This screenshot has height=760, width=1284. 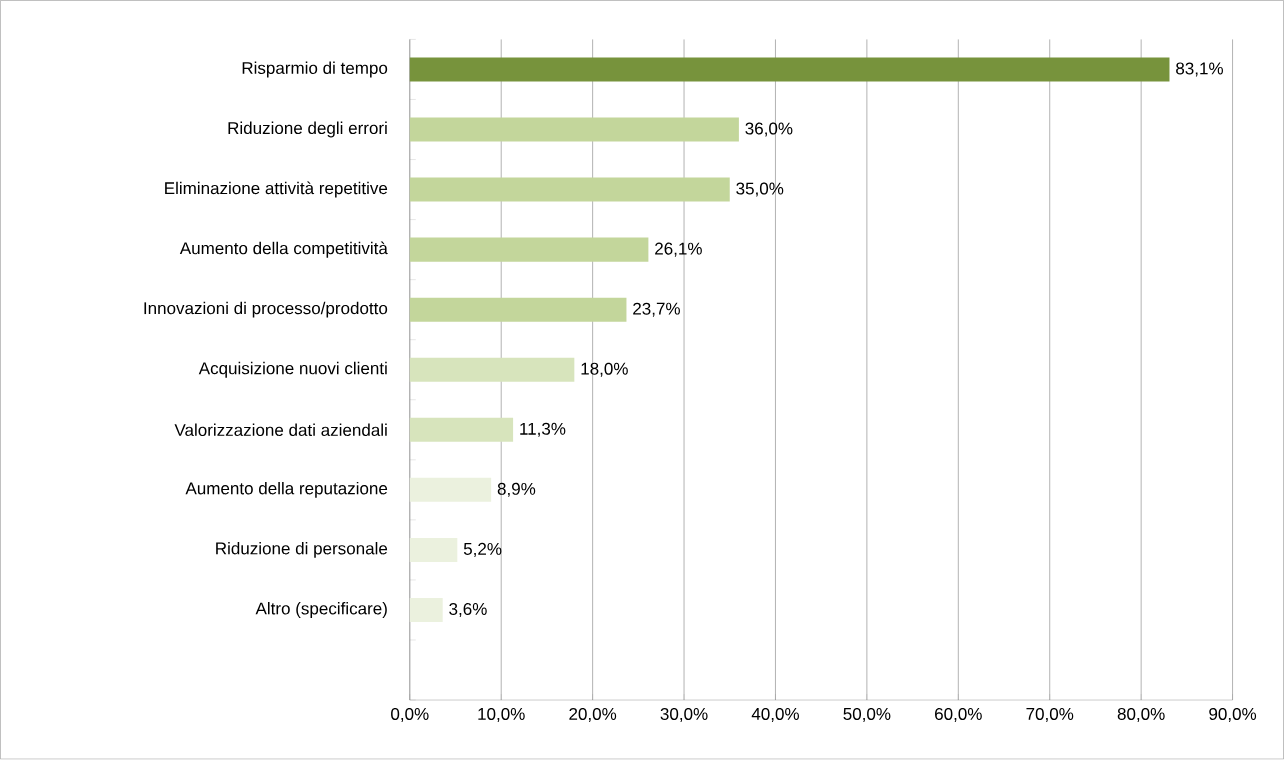 What do you see at coordinates (468, 610) in the screenshot?
I see `data-label: 3,6%` at bounding box center [468, 610].